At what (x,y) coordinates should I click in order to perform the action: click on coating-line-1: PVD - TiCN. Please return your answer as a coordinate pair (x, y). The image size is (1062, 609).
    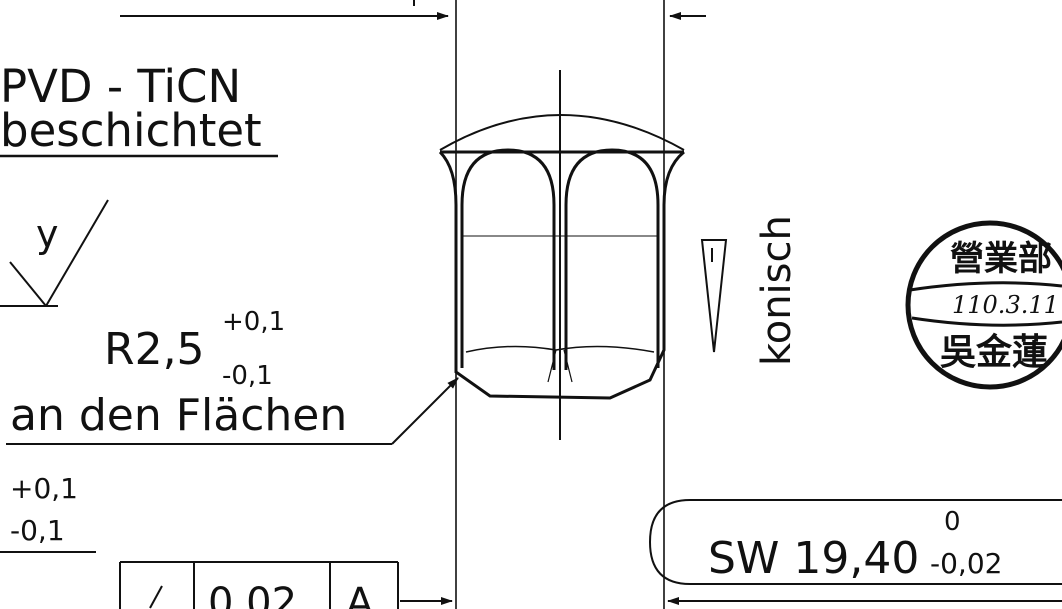
    Looking at the image, I should click on (120, 86).